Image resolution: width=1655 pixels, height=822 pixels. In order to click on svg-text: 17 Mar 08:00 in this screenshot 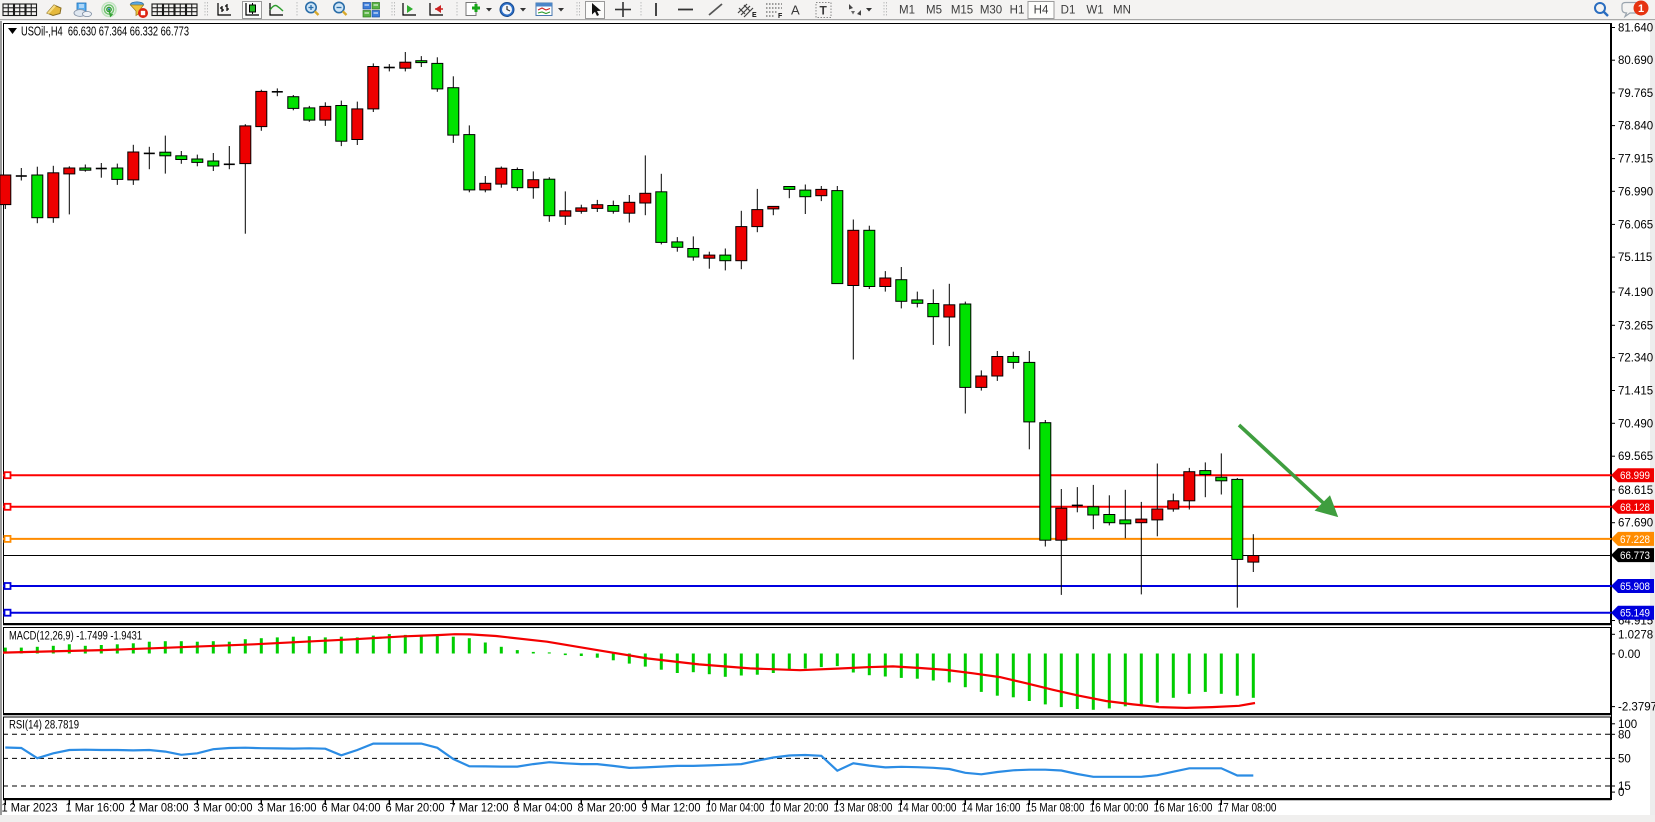, I will do `click(1247, 808)`.